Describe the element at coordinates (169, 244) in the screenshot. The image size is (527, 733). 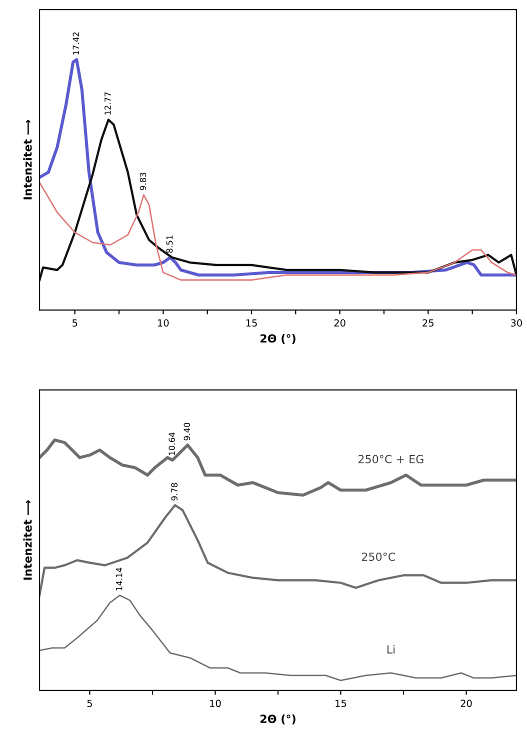
I see `annotation: 8.51` at that location.